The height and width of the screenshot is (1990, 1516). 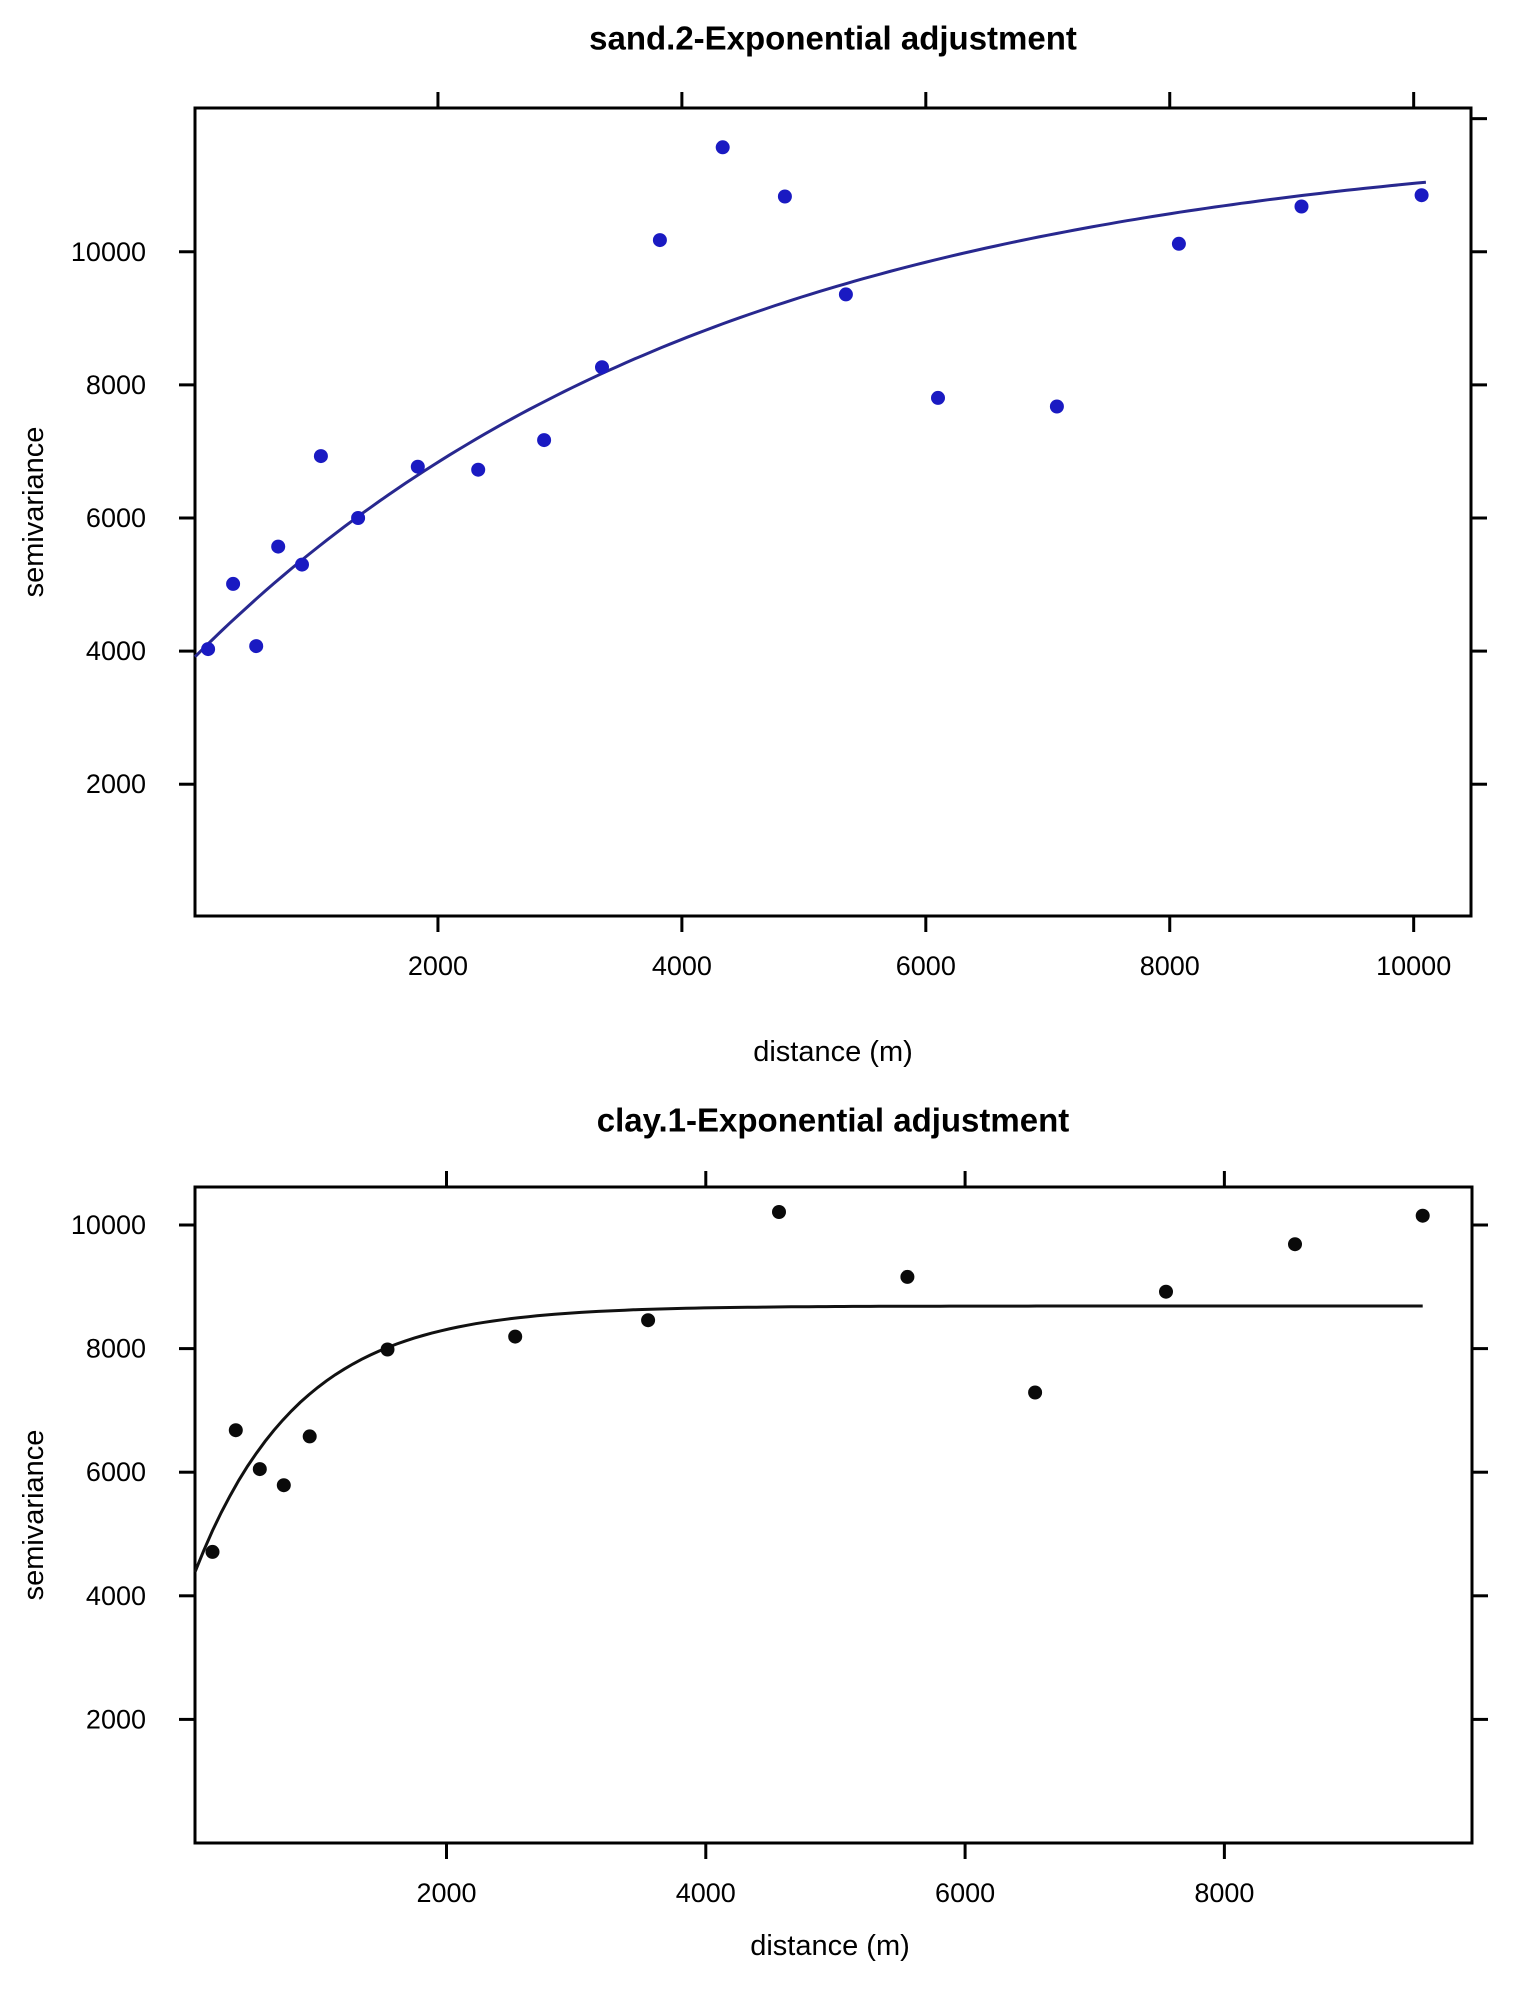 What do you see at coordinates (1413, 966) in the screenshot?
I see `x-tick-label: 10000` at bounding box center [1413, 966].